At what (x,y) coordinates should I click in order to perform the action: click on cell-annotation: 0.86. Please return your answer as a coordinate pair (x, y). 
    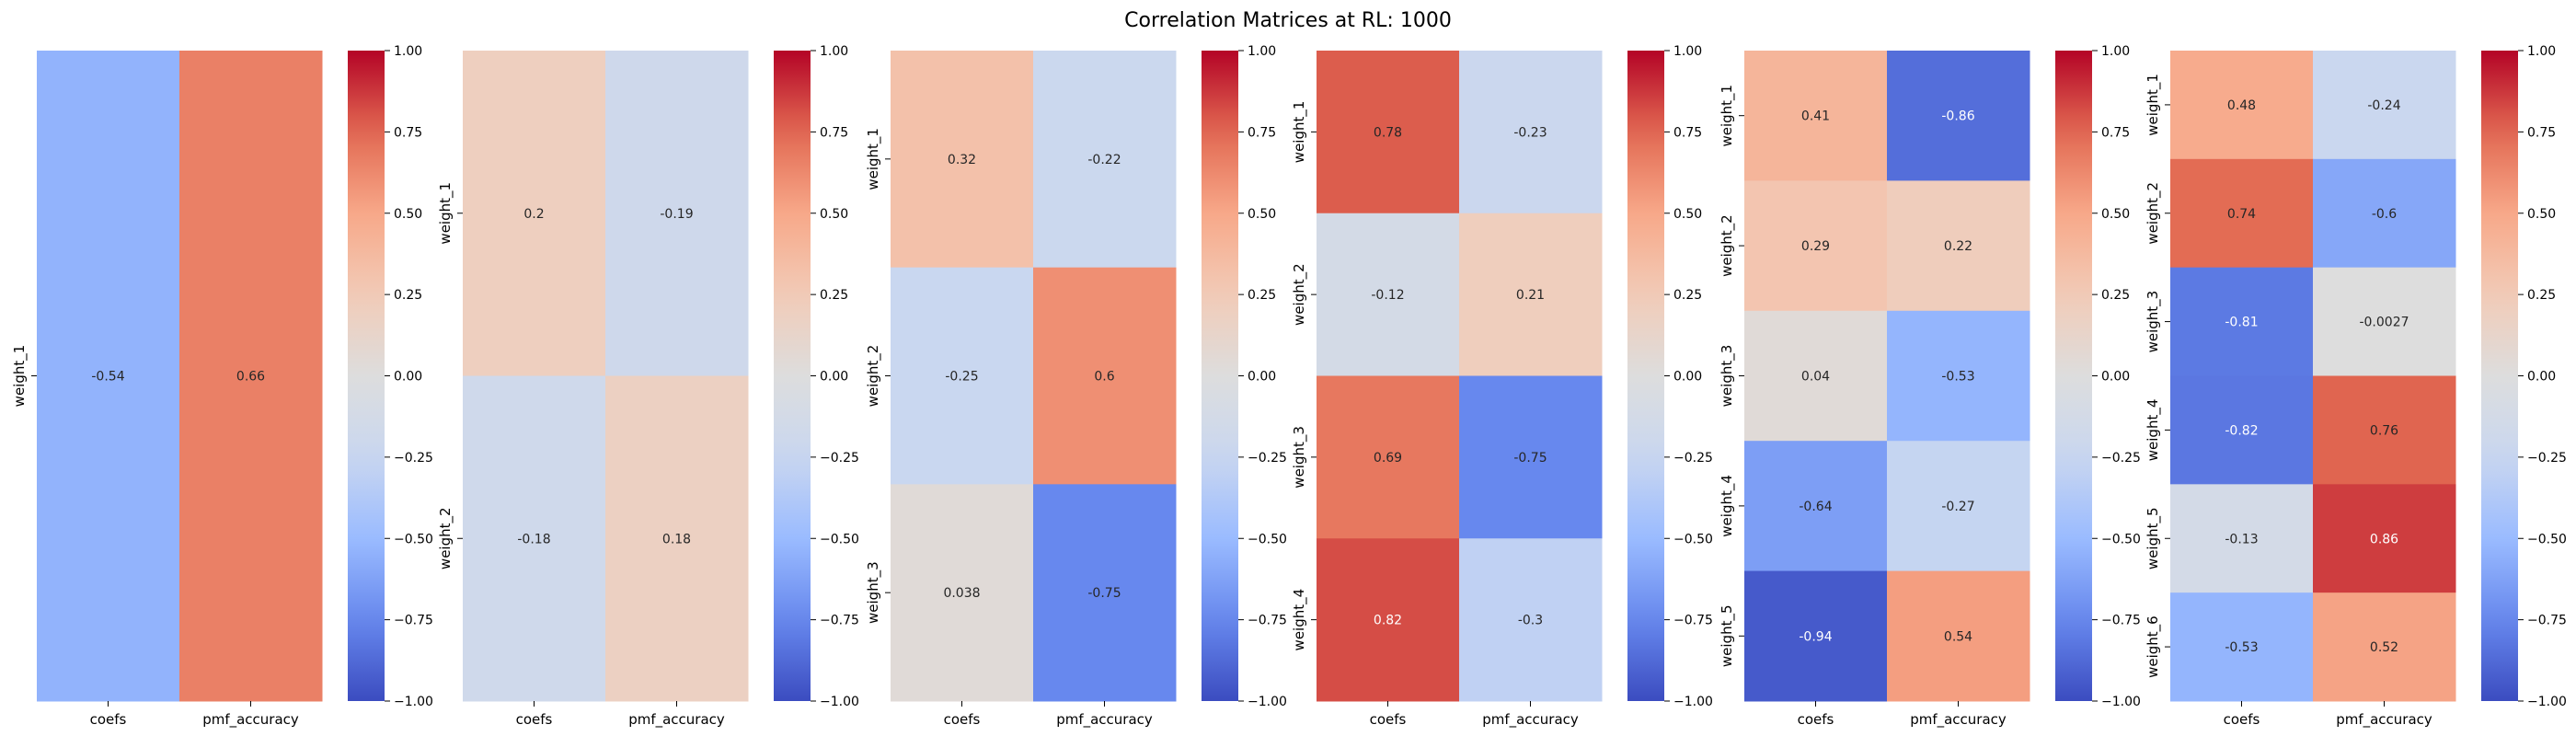
    Looking at the image, I should click on (2384, 539).